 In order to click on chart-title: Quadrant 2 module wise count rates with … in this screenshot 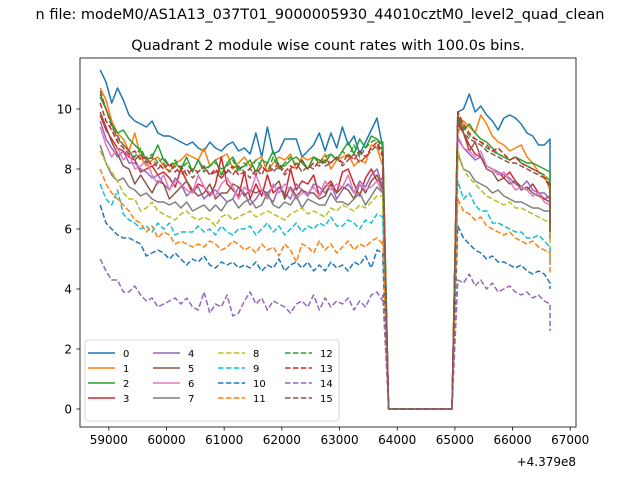, I will do `click(328, 46)`.